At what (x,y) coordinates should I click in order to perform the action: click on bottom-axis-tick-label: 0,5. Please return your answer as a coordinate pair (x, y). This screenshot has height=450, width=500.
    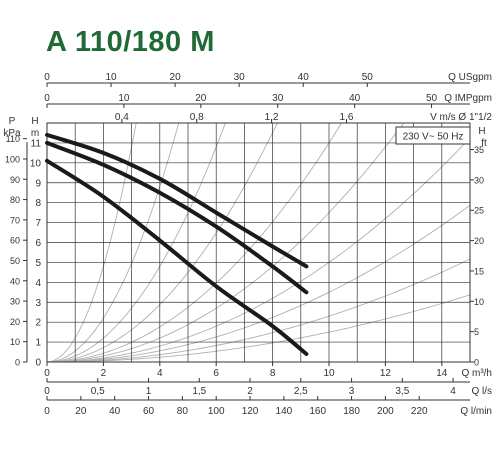
    Looking at the image, I should click on (98, 391).